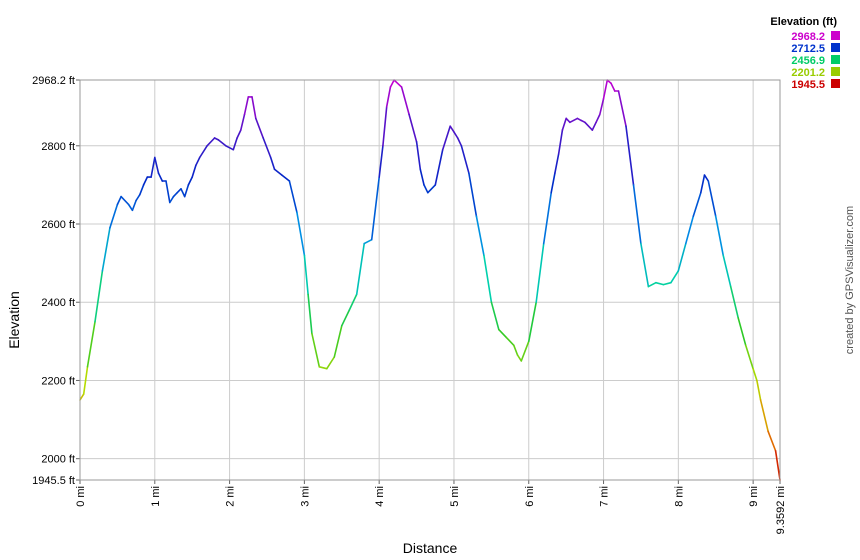  Describe the element at coordinates (803, 22) in the screenshot. I see `legend-title: Elevation (ft)` at that location.